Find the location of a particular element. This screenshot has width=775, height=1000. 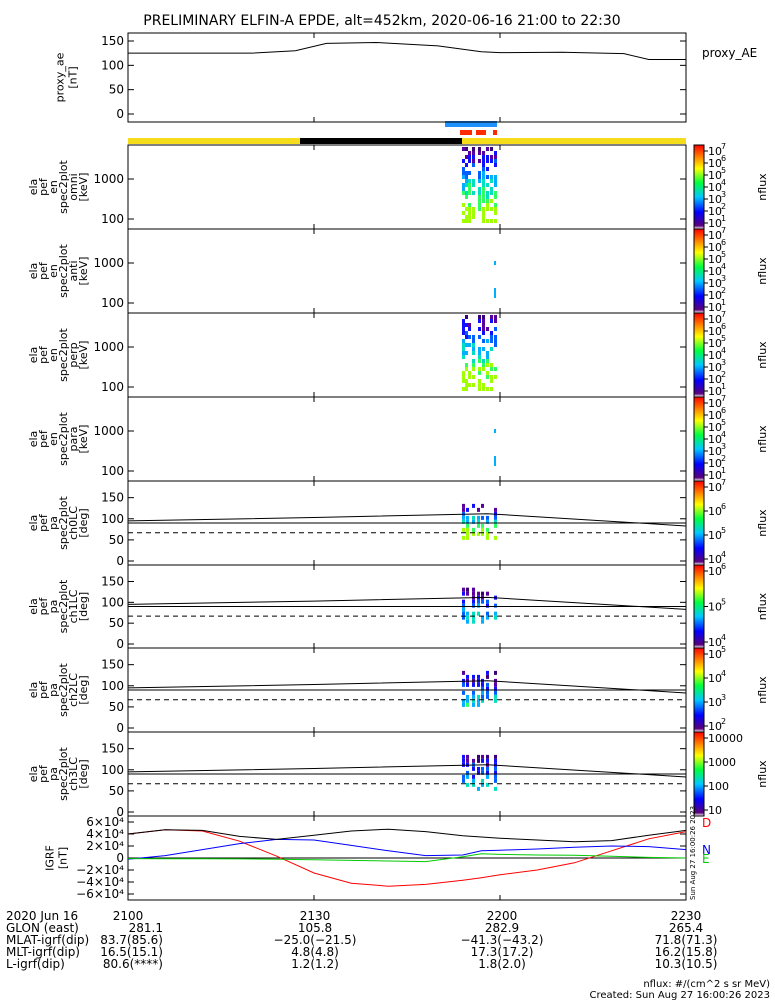

panel-frame is located at coordinates (407, 271).